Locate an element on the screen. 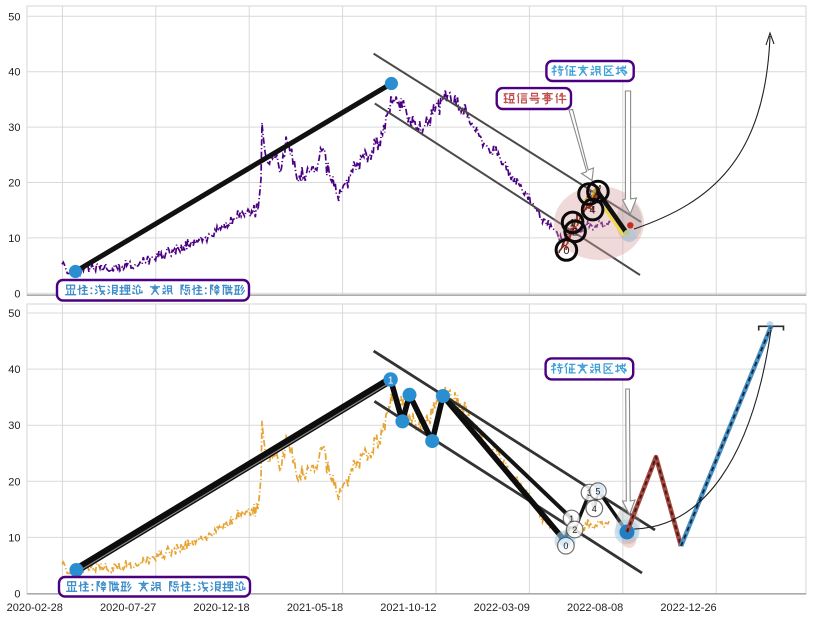 This screenshot has width=813, height=617. svg-text: 2022-08-08 is located at coordinates (595, 608).